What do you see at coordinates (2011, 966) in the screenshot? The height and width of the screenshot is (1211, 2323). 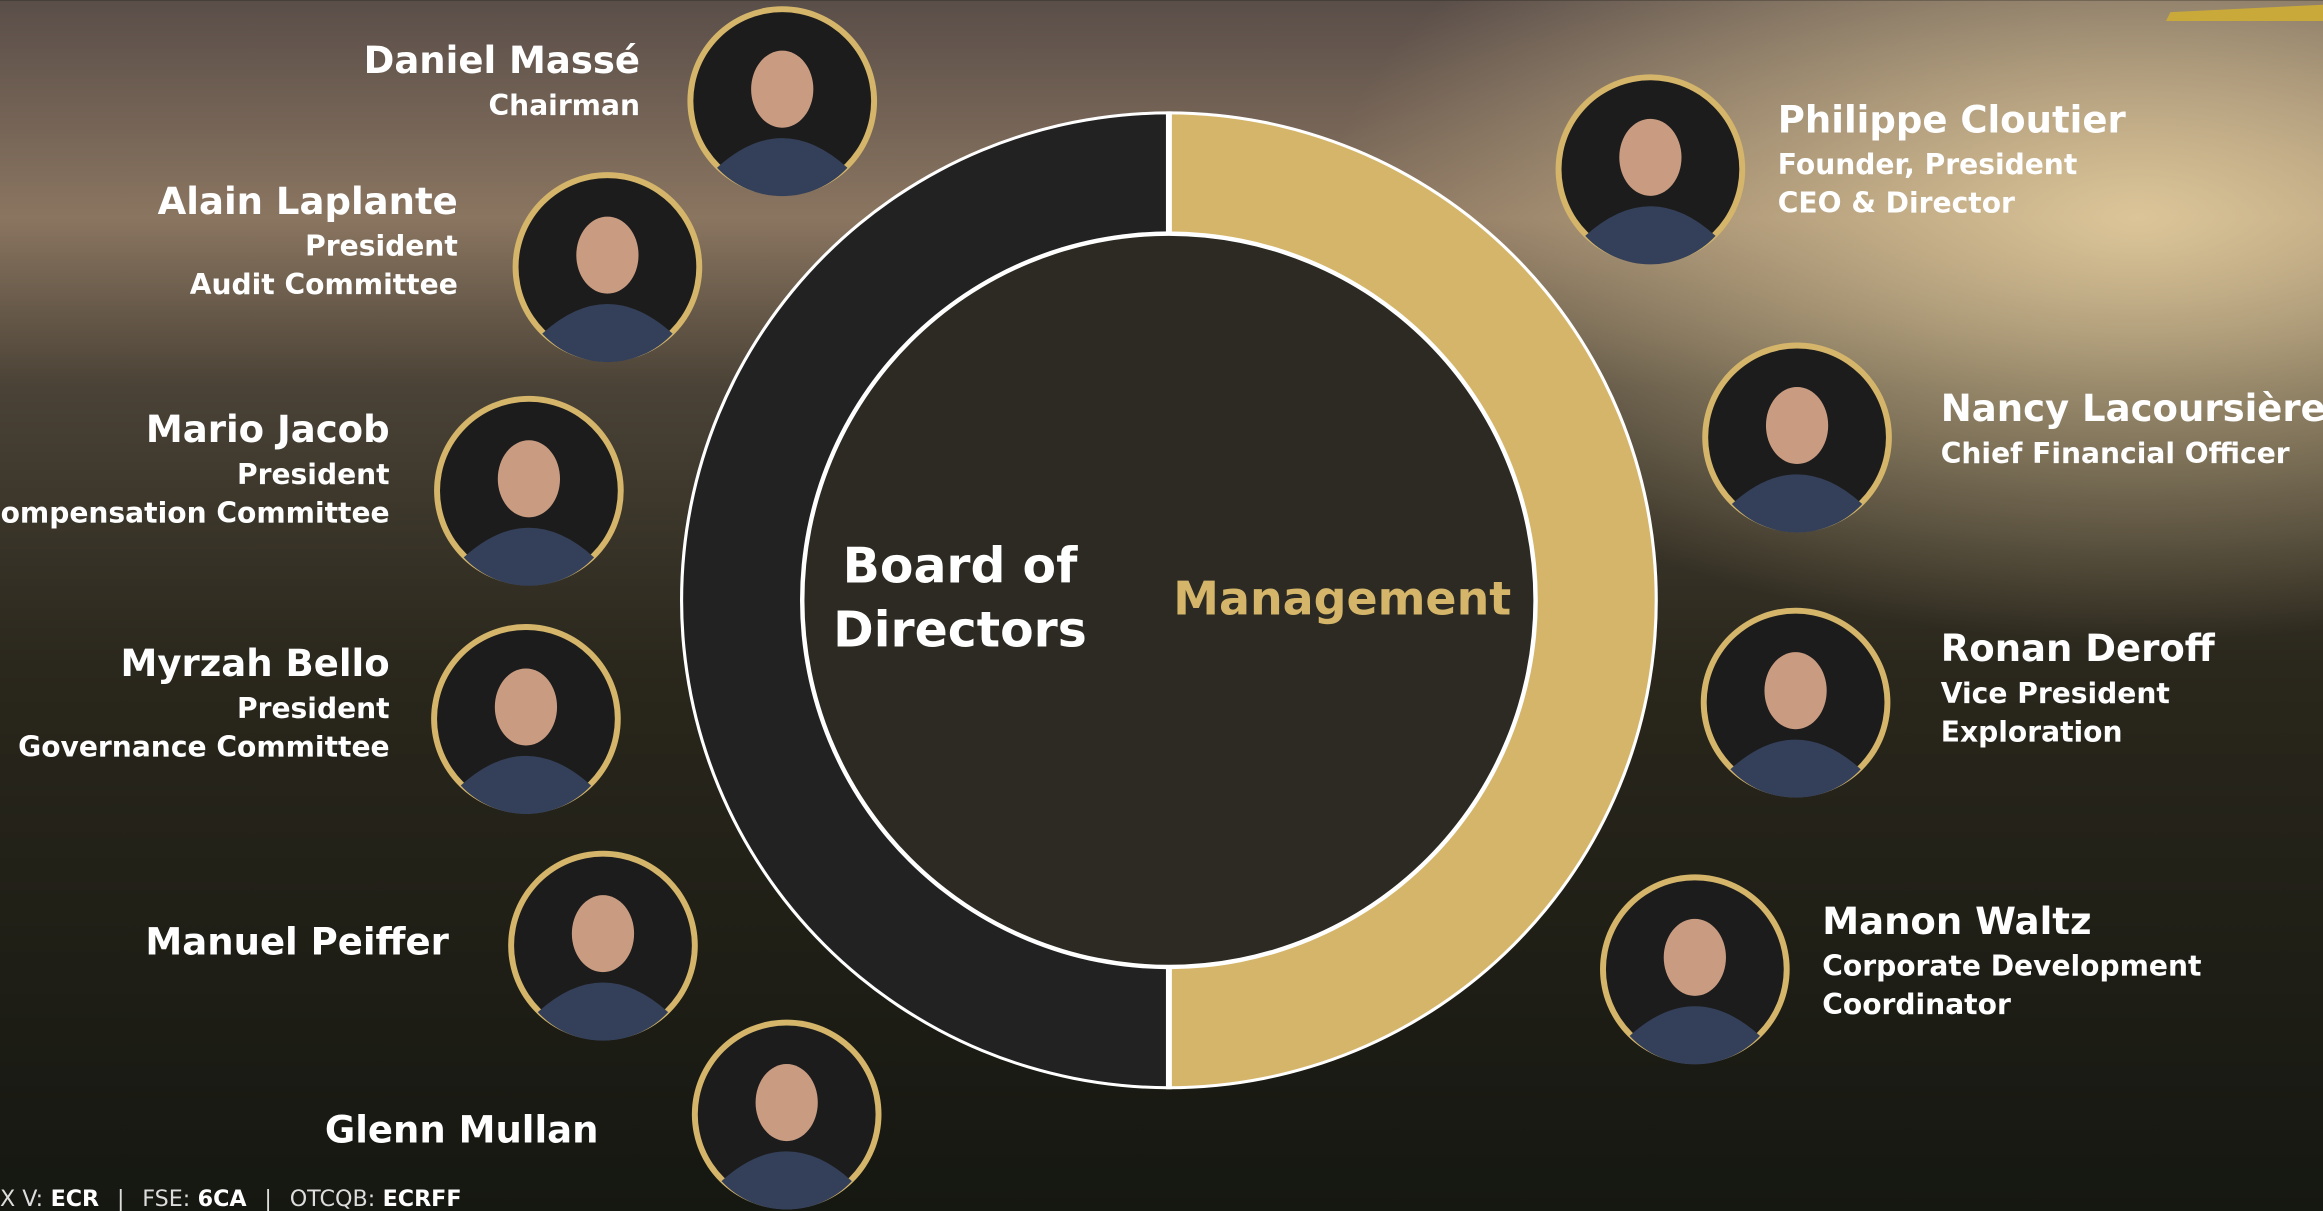 I see `person-title: Corporate Development` at bounding box center [2011, 966].